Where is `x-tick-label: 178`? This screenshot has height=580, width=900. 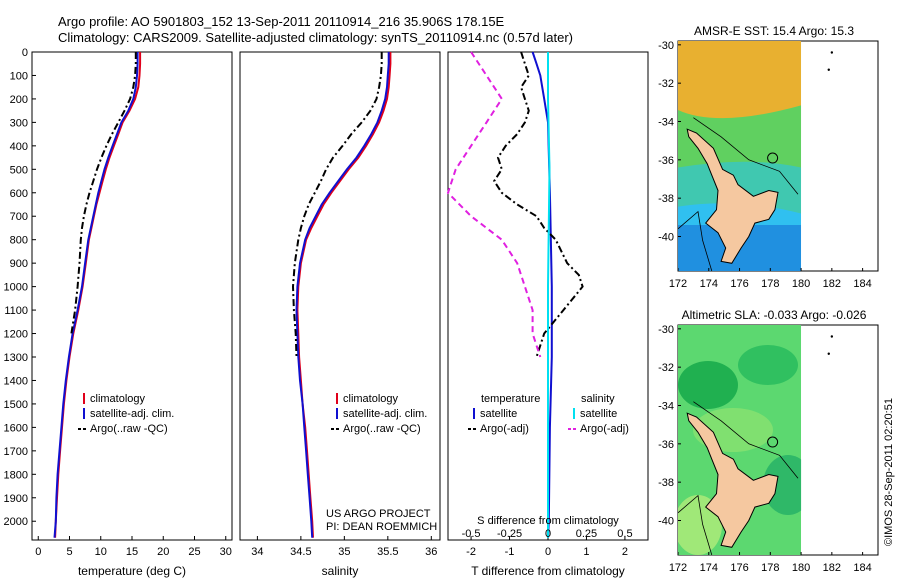 x-tick-label: 178 is located at coordinates (770, 284).